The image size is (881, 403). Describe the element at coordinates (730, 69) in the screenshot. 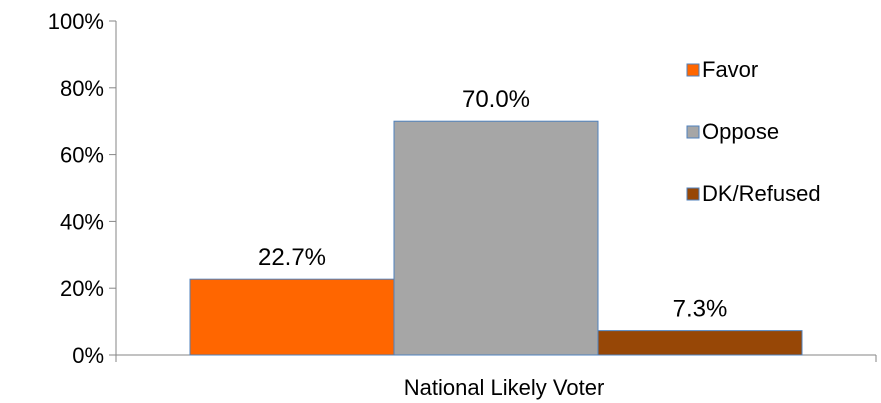

I see `legend-label: Favor` at that location.